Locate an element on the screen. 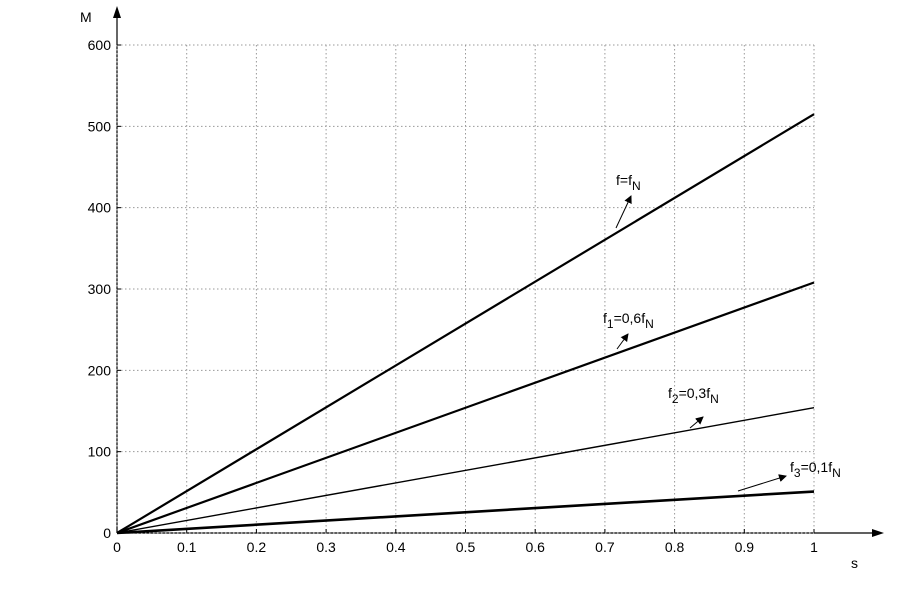  x-tick-label: 0.5 is located at coordinates (466, 547).